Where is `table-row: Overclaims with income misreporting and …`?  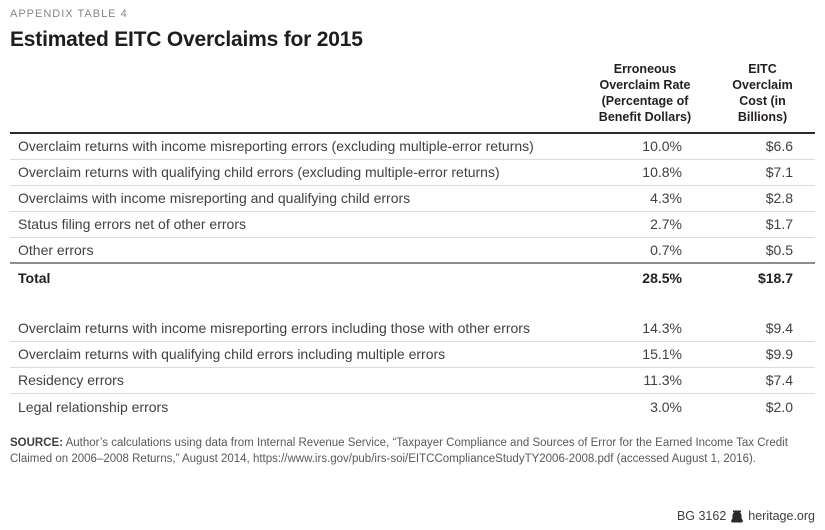
table-row: Overclaims with income misreporting and … is located at coordinates (412, 199).